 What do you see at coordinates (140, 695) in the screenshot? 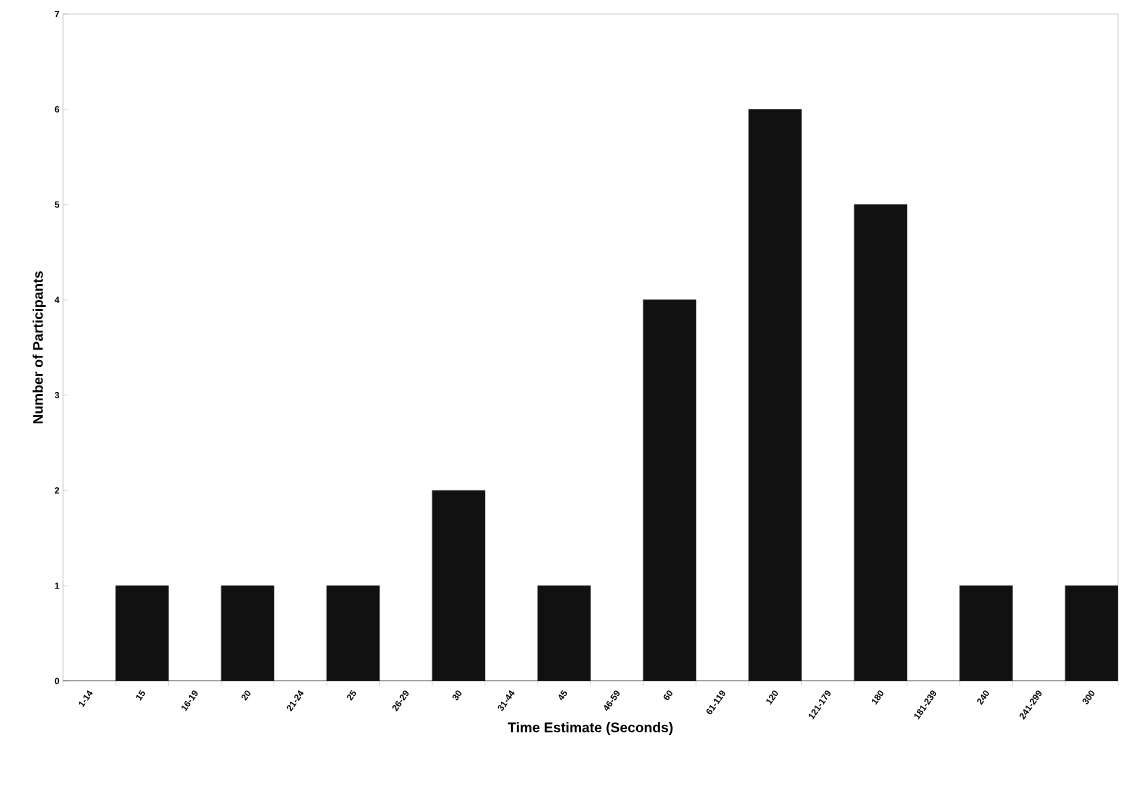
I see `x-tick-label: 15` at bounding box center [140, 695].